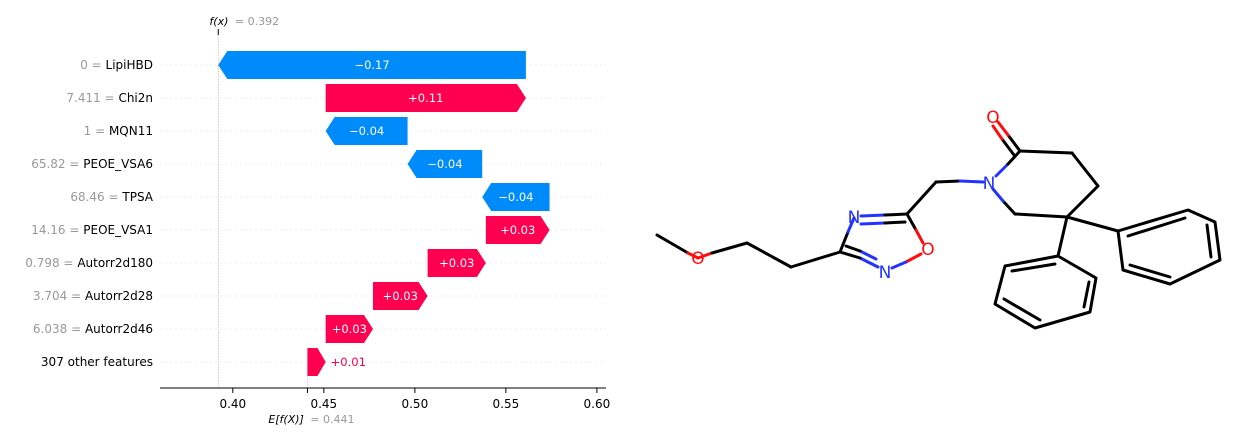 The height and width of the screenshot is (441, 1250). I want to click on phenyl-ring-lower-inner, so click(1046, 292).